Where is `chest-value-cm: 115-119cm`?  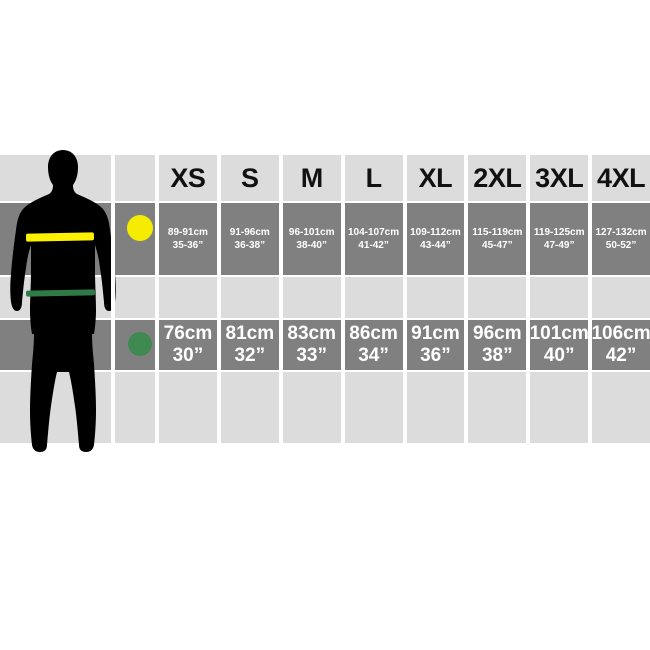 chest-value-cm: 115-119cm is located at coordinates (497, 232).